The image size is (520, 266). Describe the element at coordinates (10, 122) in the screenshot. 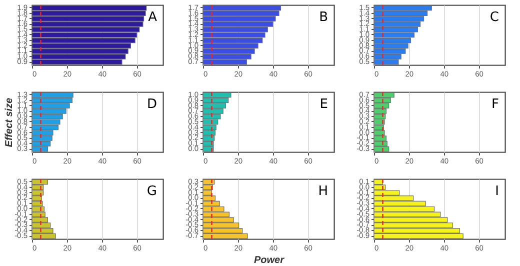

I see `y-axis-title: Effect size` at that location.